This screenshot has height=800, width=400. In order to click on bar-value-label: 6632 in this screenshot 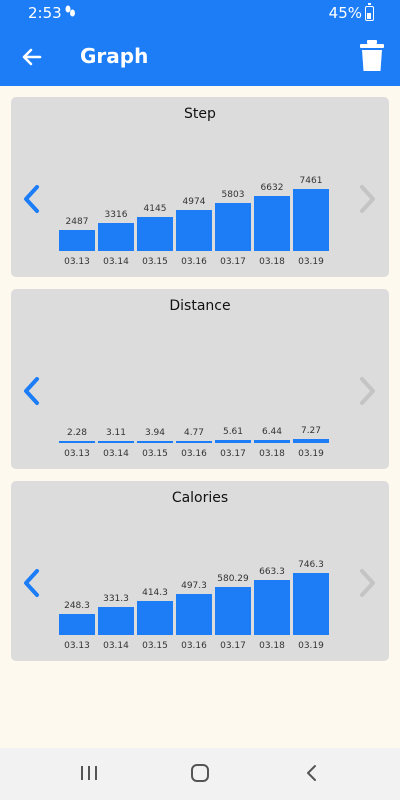, I will do `click(272, 187)`.